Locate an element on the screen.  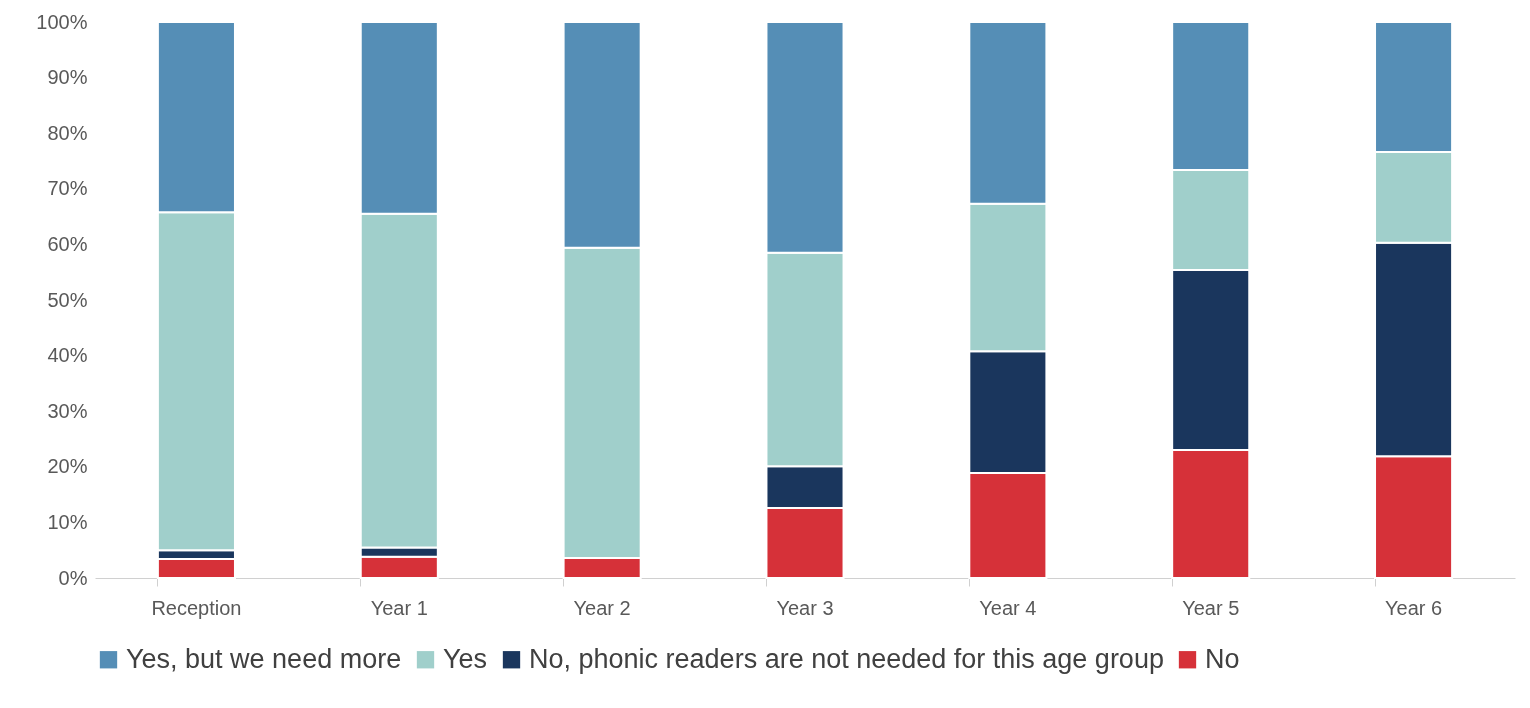
y-tick-label: 80% is located at coordinates (67, 132).